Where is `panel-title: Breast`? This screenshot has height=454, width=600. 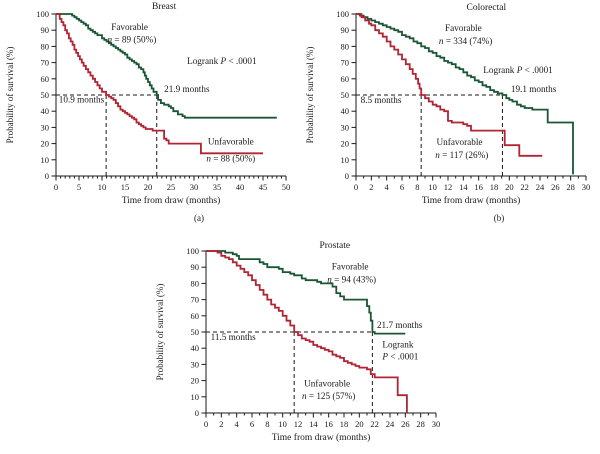
panel-title: Breast is located at coordinates (164, 7).